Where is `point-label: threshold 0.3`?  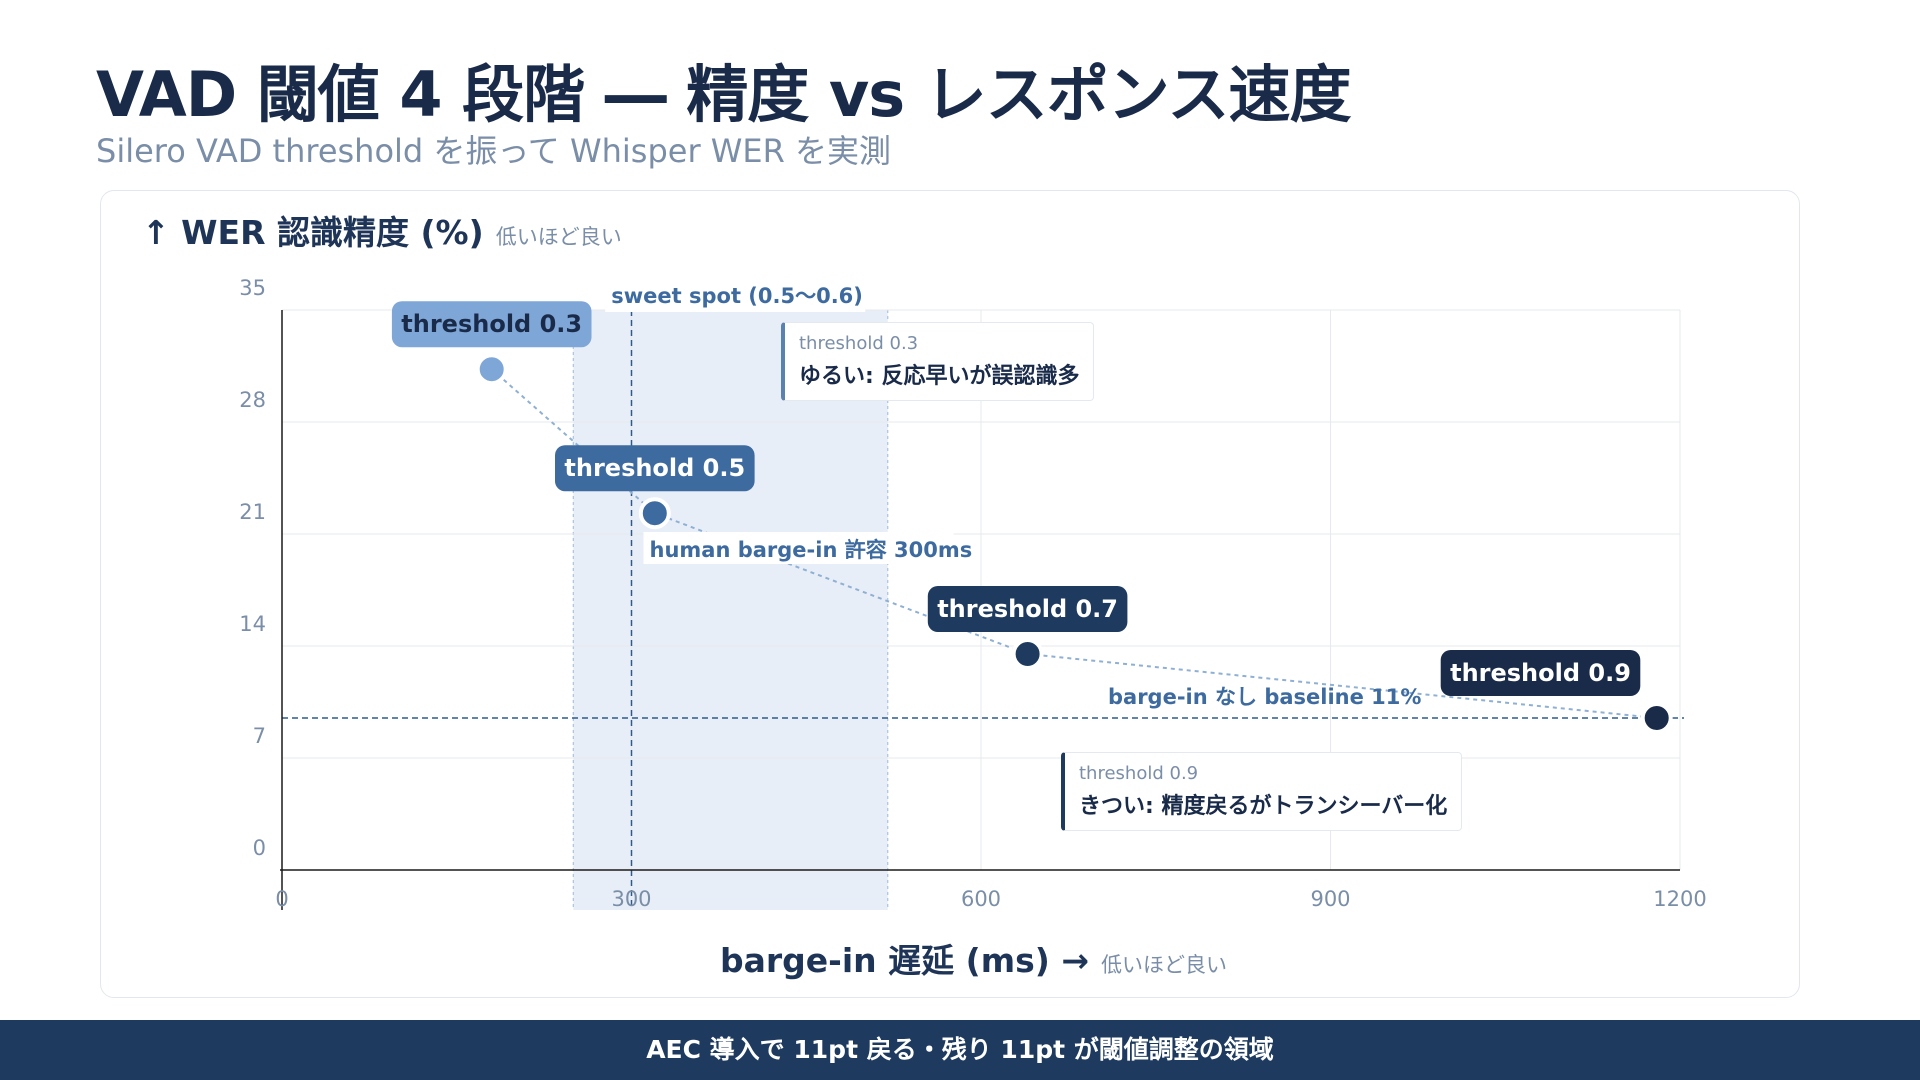 point-label: threshold 0.3 is located at coordinates (491, 324).